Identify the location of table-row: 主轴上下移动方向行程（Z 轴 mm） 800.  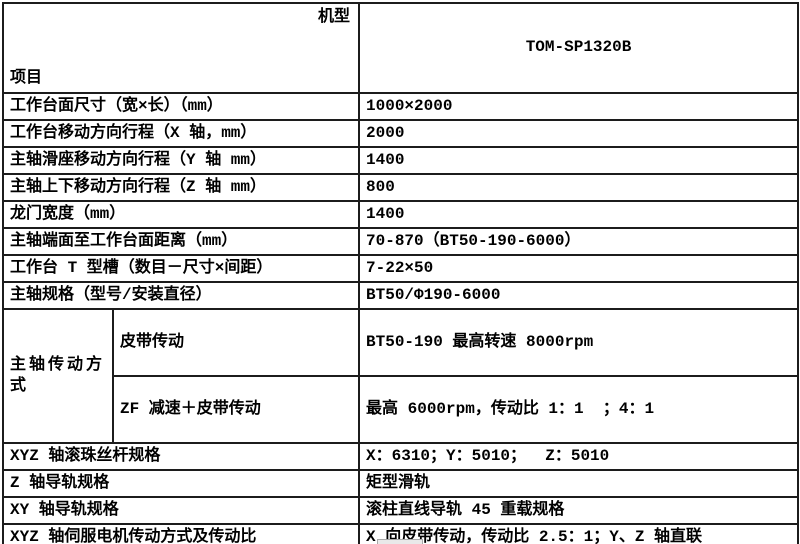
(400, 188).